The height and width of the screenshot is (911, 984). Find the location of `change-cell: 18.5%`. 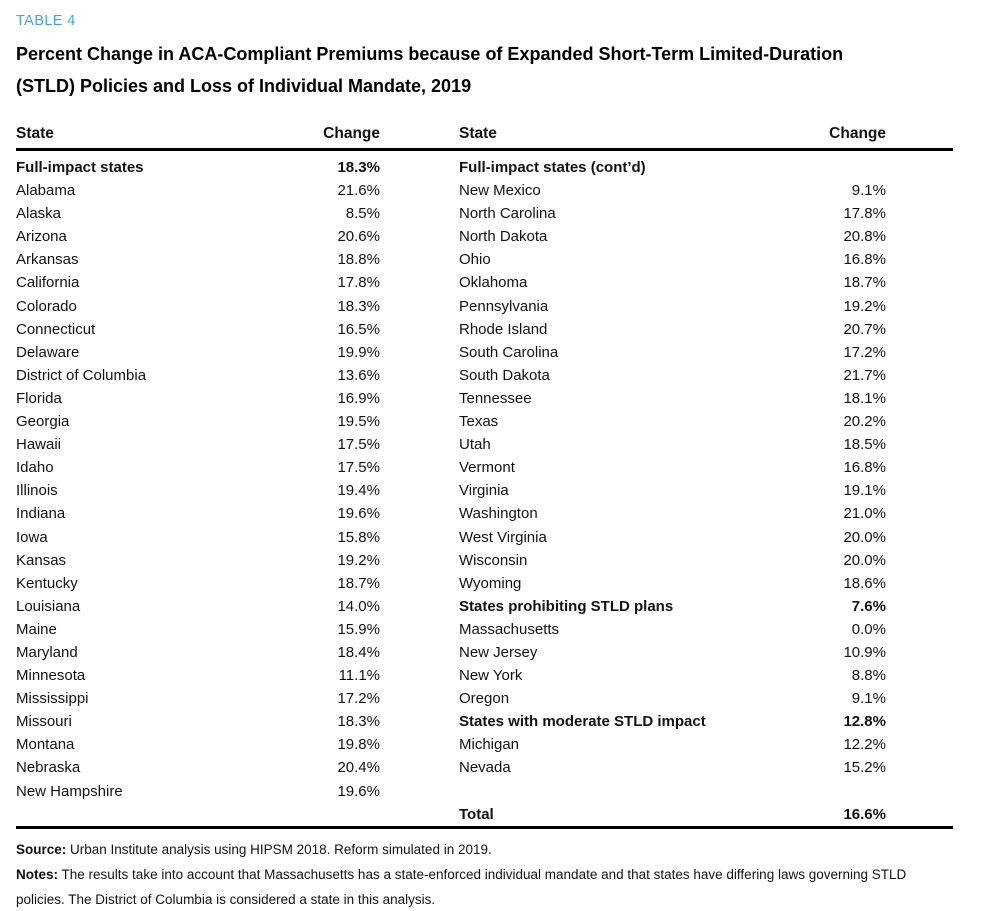

change-cell: 18.5% is located at coordinates (864, 445).